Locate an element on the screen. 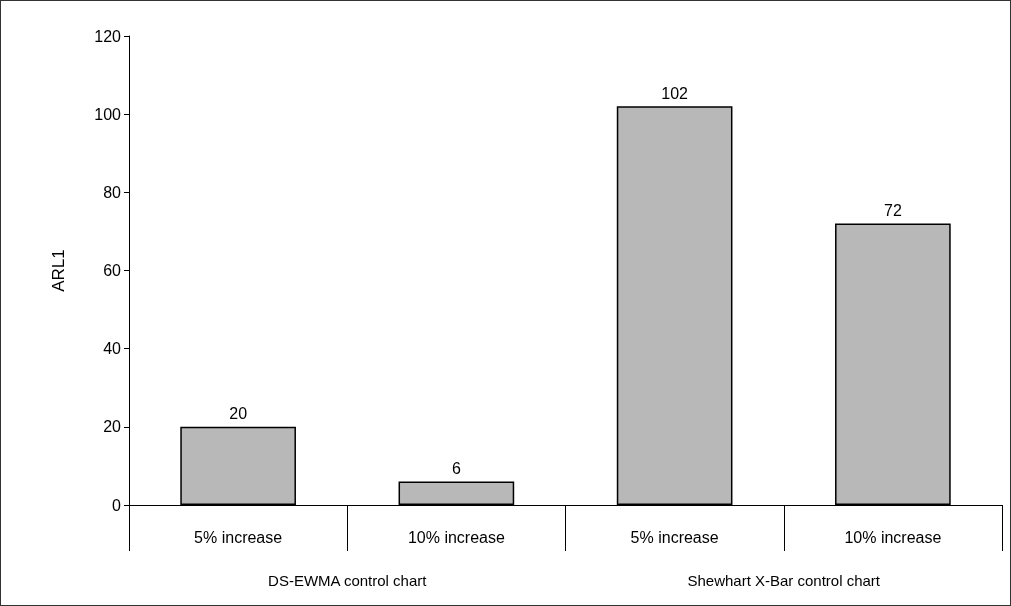 The width and height of the screenshot is (1011, 606). data-label: 102 is located at coordinates (675, 93).